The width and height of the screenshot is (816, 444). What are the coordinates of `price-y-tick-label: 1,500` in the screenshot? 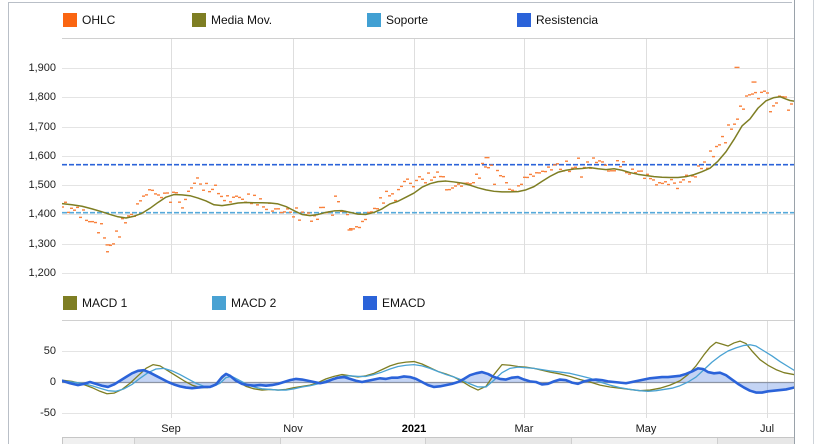 It's located at (42, 185).